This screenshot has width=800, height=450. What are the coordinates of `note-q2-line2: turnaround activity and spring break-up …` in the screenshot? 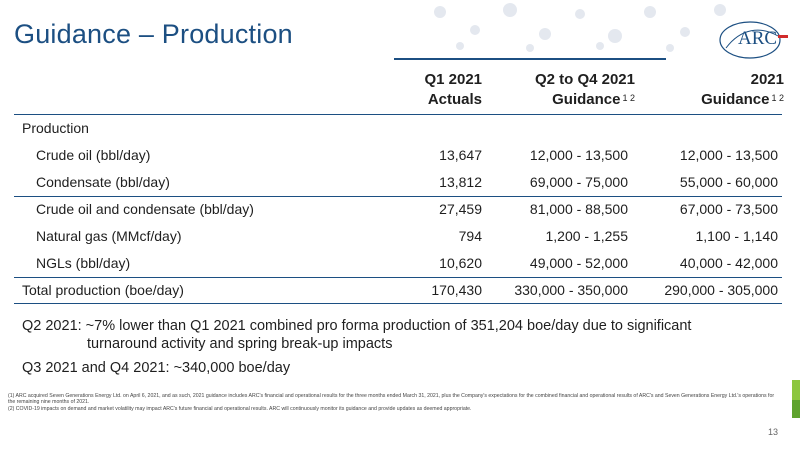 It's located at (240, 344).